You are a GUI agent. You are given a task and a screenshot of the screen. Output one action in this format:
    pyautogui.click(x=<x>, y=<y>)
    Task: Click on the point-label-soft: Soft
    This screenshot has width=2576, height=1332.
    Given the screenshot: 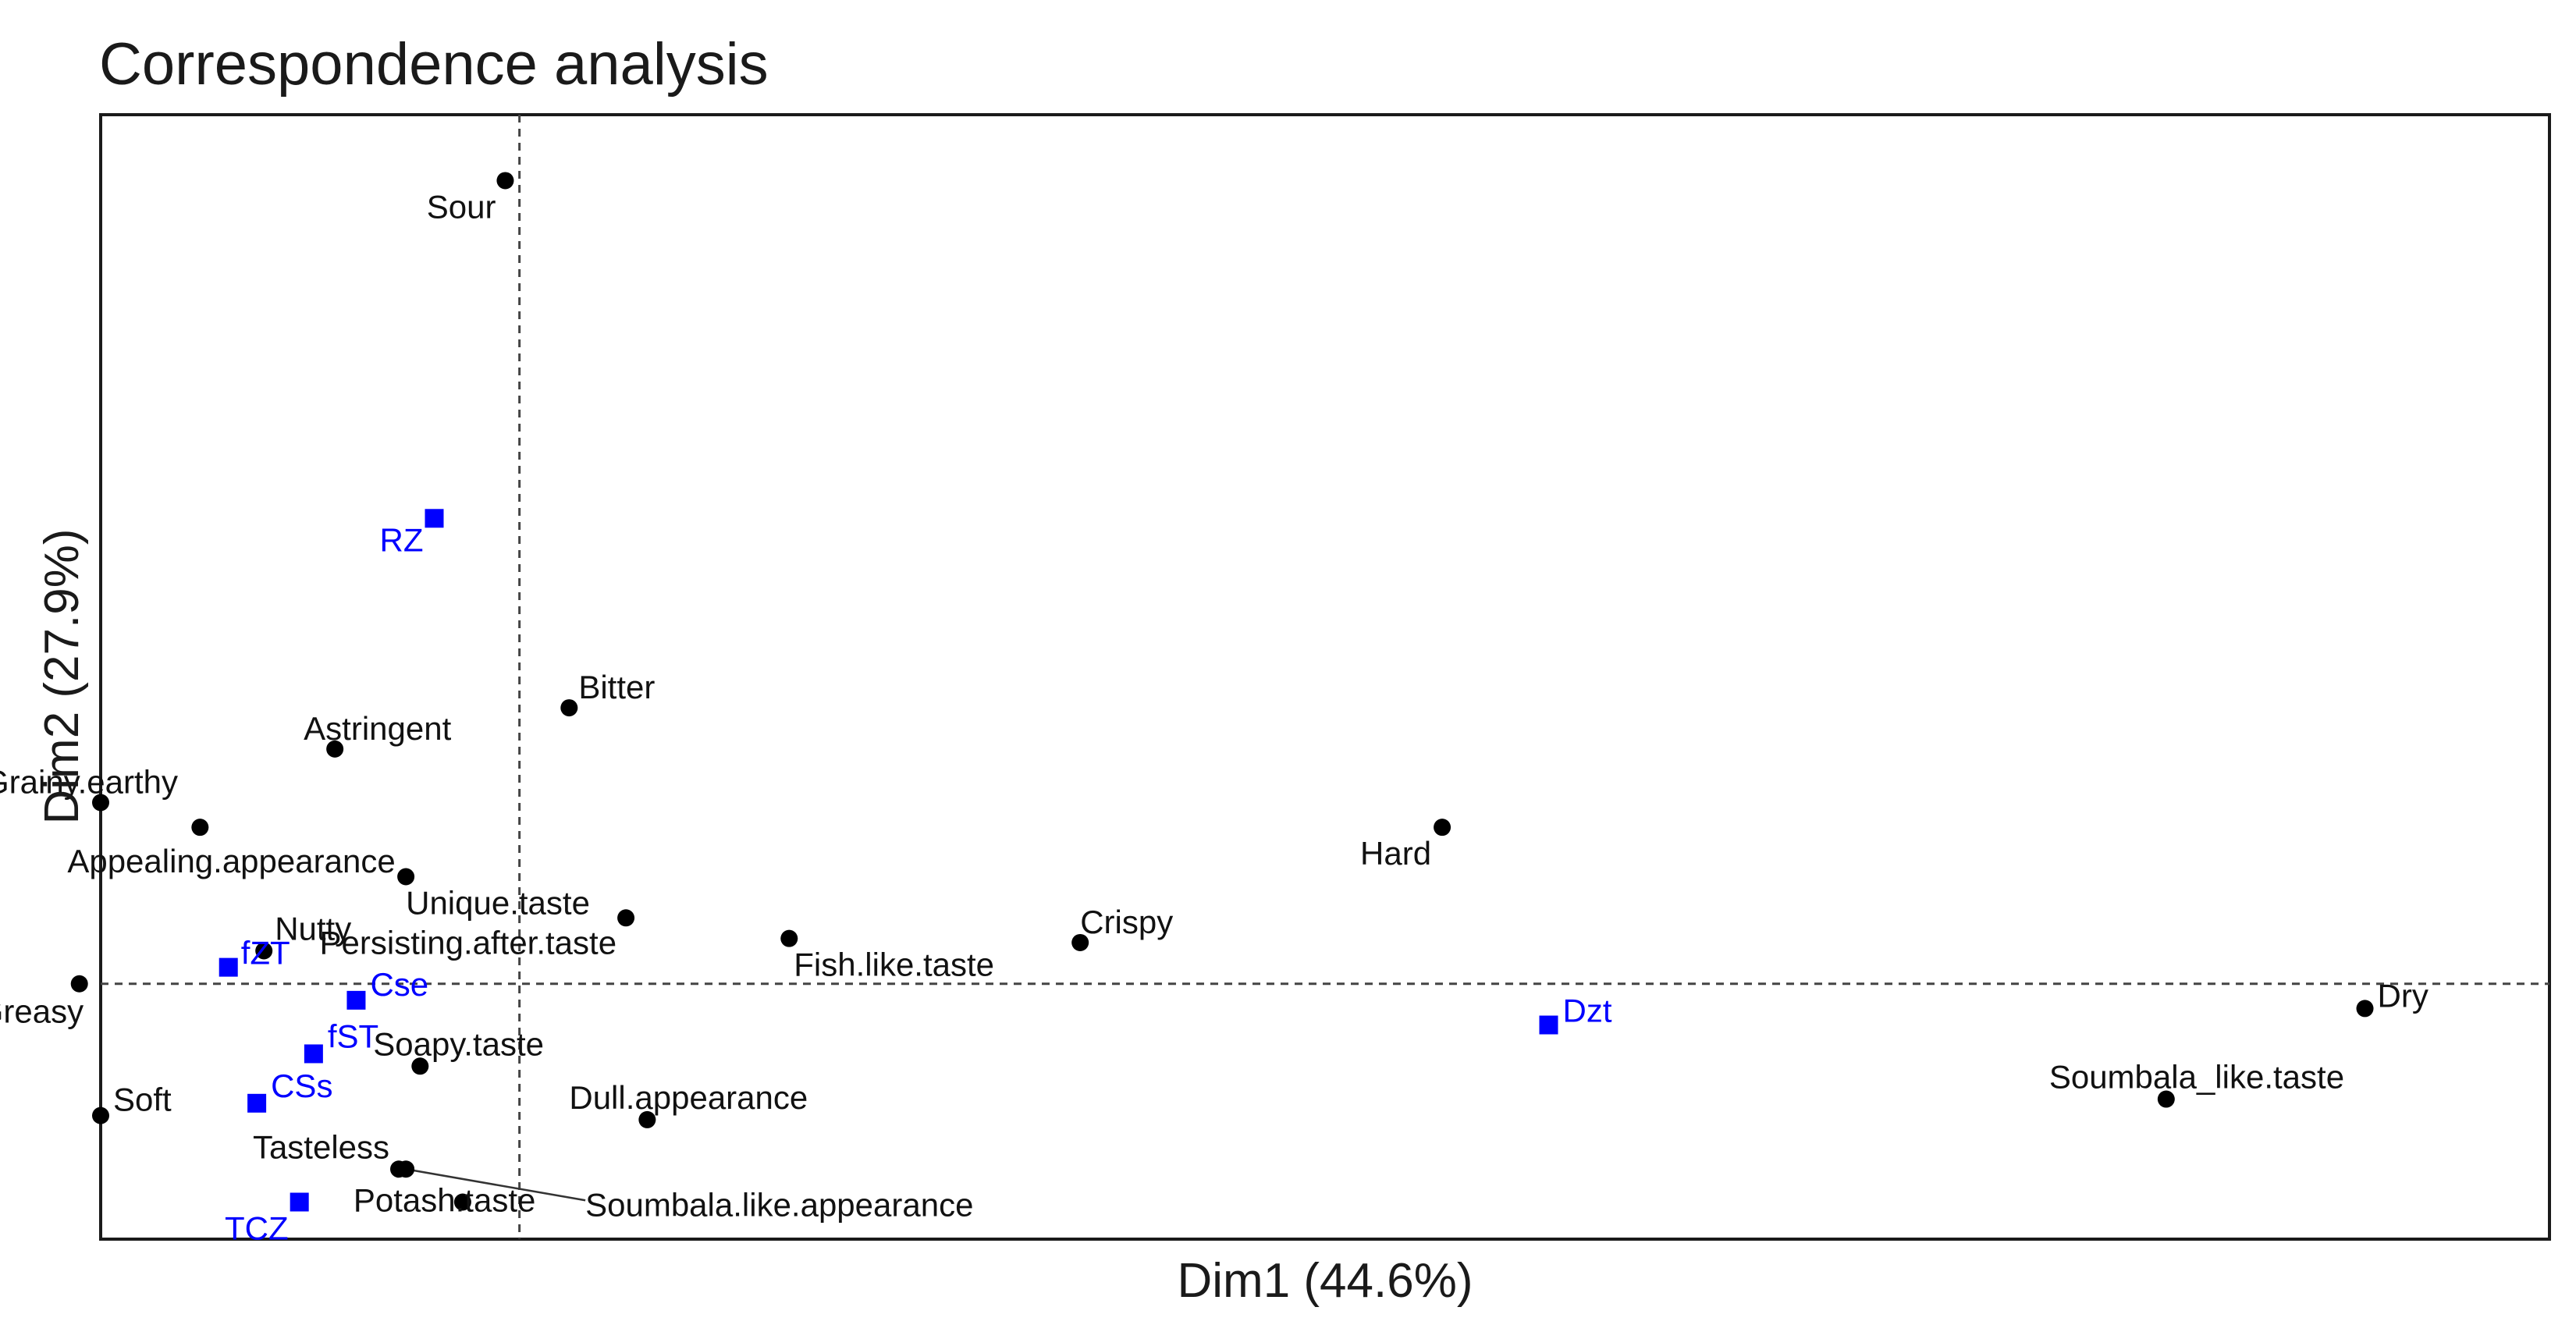 What is the action you would take?
    pyautogui.click(x=143, y=1100)
    